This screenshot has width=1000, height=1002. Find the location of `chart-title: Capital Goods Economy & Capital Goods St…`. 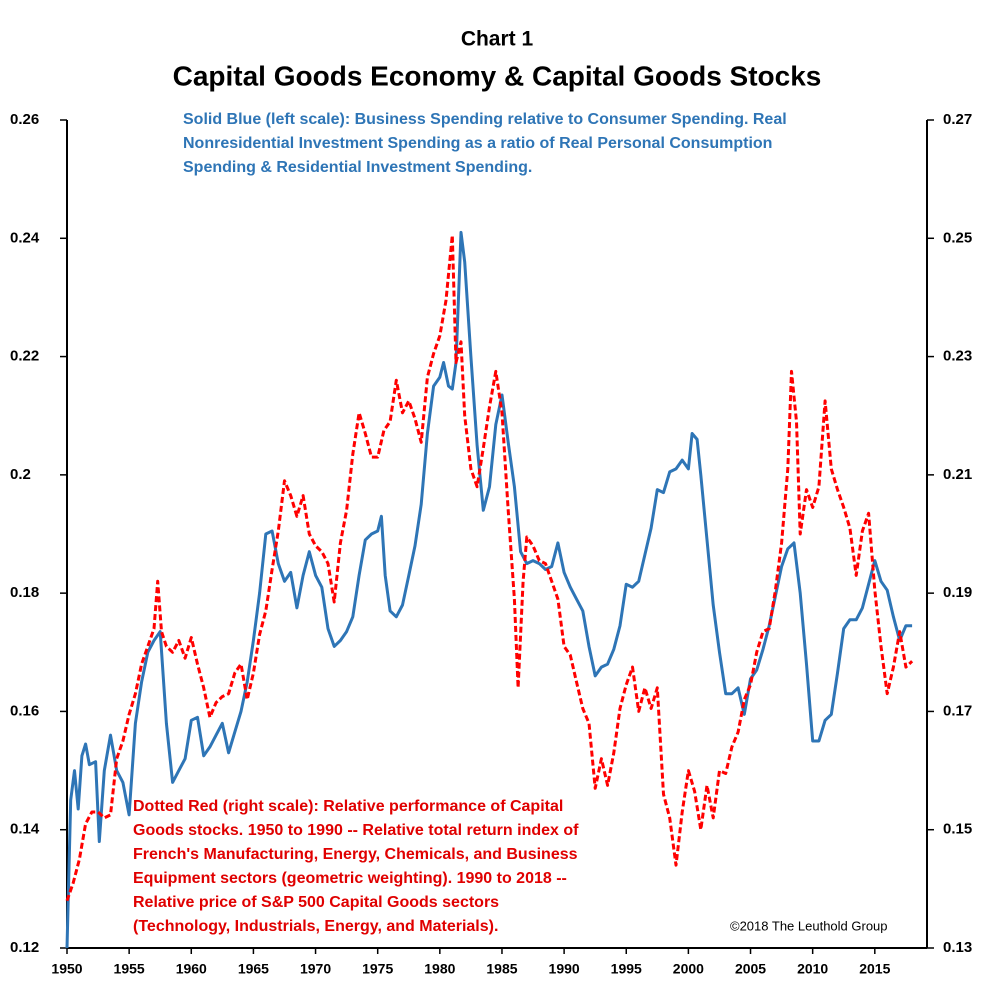

chart-title: Capital Goods Economy & Capital Goods St… is located at coordinates (497, 75).